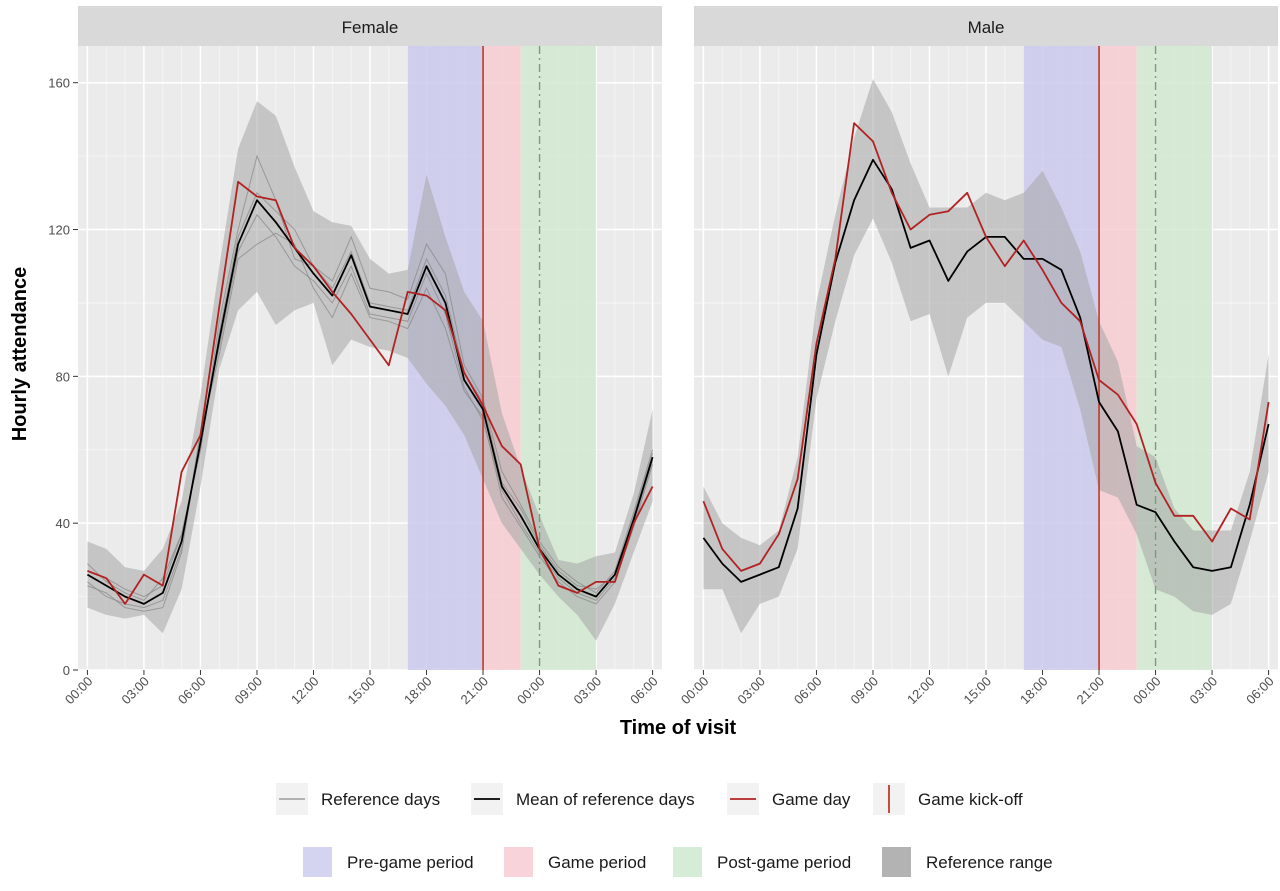 Image resolution: width=1280 pixels, height=891 pixels. I want to click on y-tick-label: 40, so click(63, 523).